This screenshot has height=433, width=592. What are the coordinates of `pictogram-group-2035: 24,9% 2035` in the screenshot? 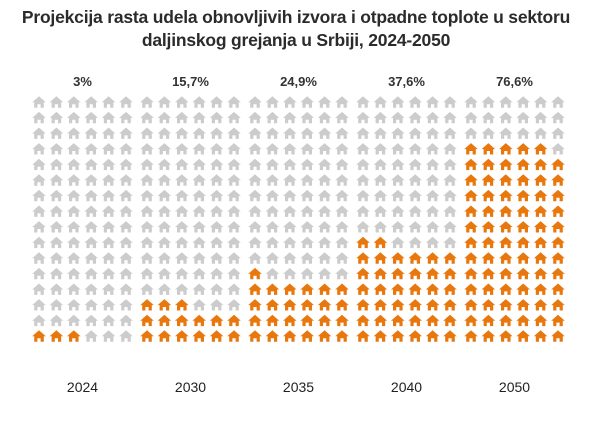 It's located at (298, 234).